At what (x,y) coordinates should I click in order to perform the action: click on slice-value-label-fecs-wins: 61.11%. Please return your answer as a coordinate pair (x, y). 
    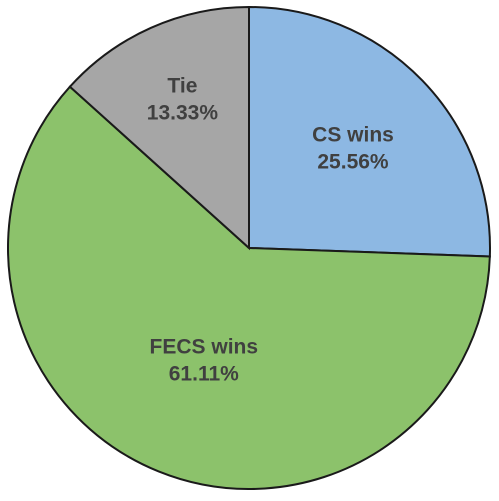
    Looking at the image, I should click on (204, 374).